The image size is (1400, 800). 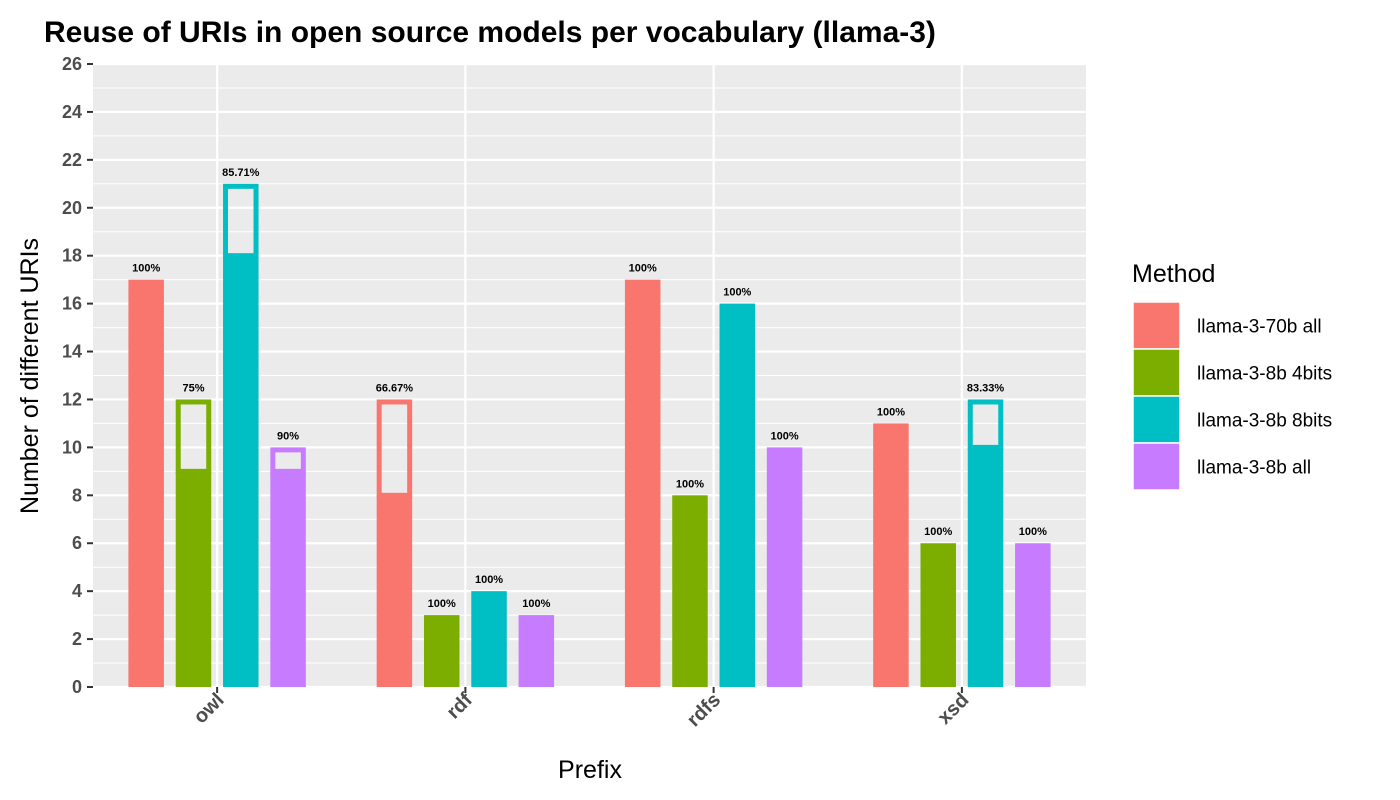 What do you see at coordinates (77, 495) in the screenshot?
I see `y-tick-label: 8` at bounding box center [77, 495].